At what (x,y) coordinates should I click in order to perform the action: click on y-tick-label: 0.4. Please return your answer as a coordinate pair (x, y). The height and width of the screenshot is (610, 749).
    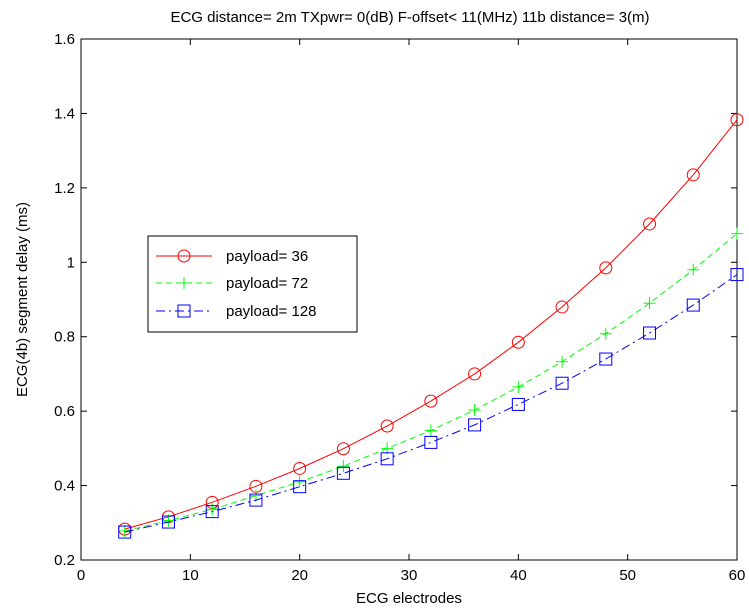
    Looking at the image, I should click on (64, 486).